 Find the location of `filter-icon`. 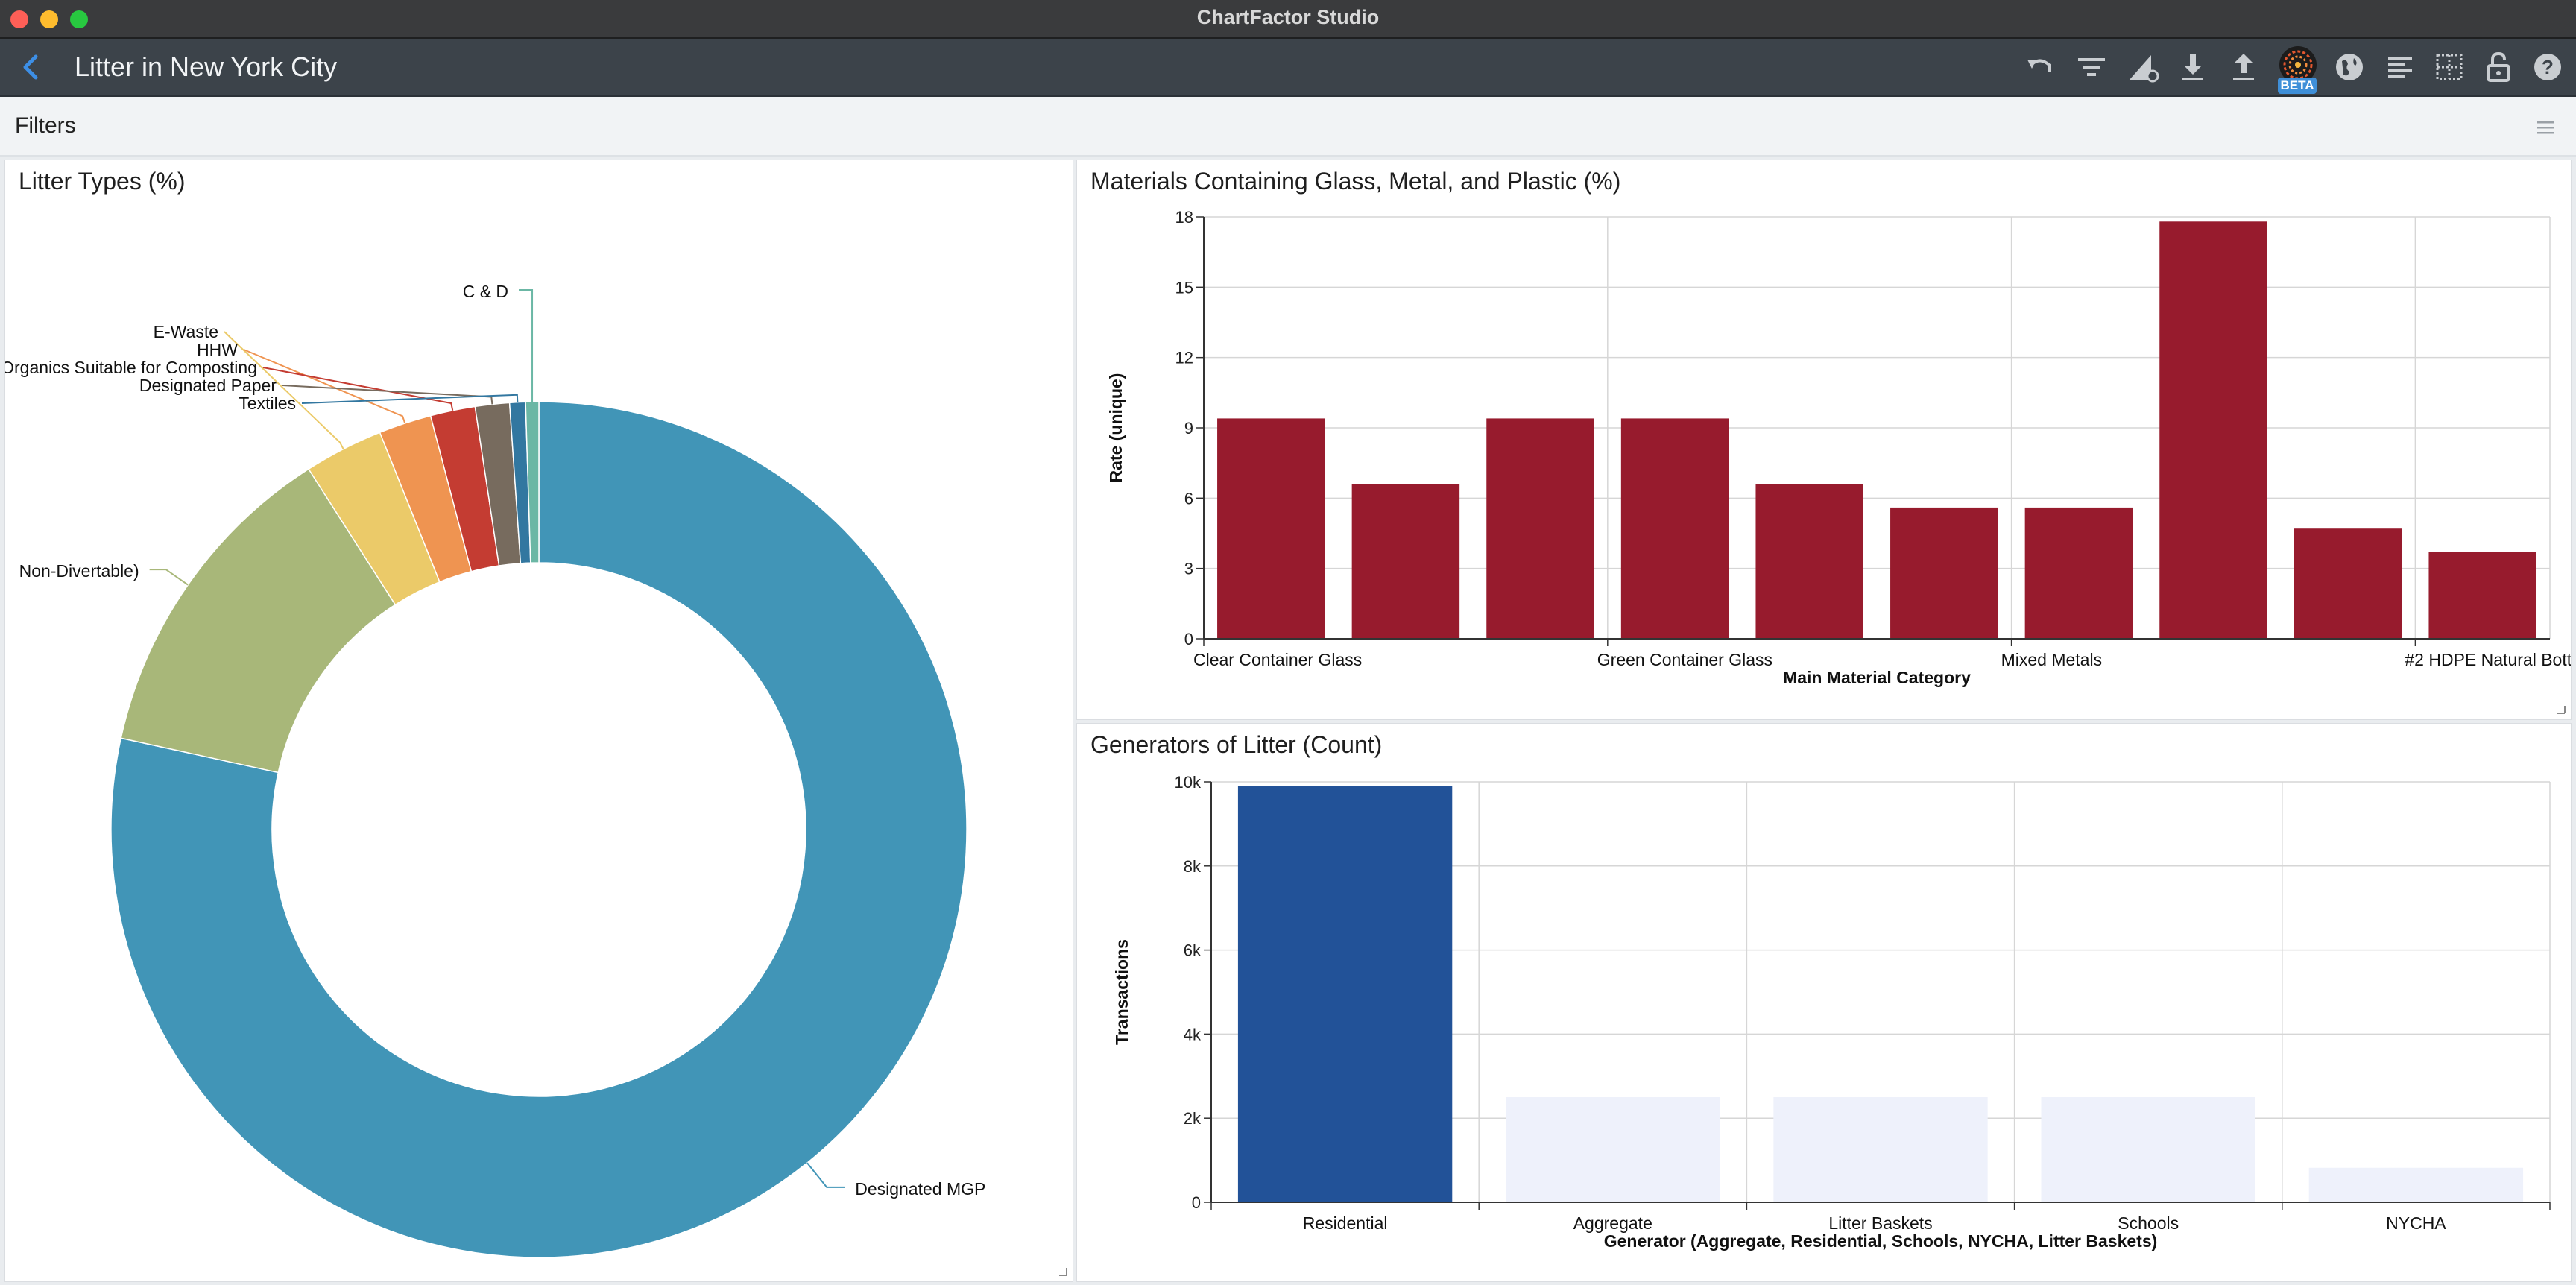

filter-icon is located at coordinates (2091, 67).